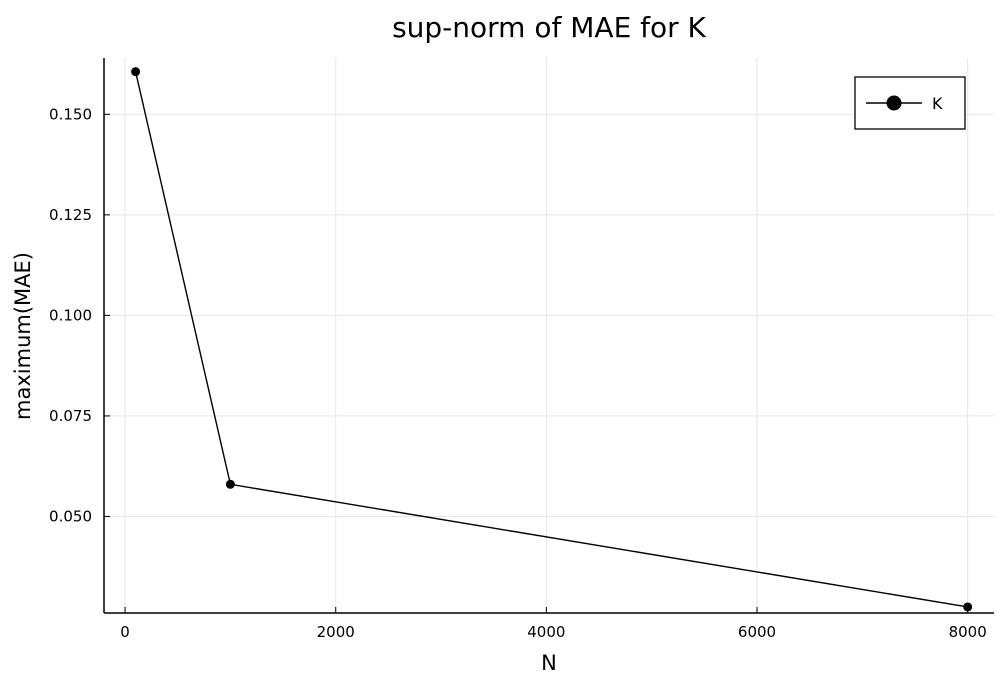  What do you see at coordinates (937, 103) in the screenshot?
I see `legend-label-k: K` at bounding box center [937, 103].